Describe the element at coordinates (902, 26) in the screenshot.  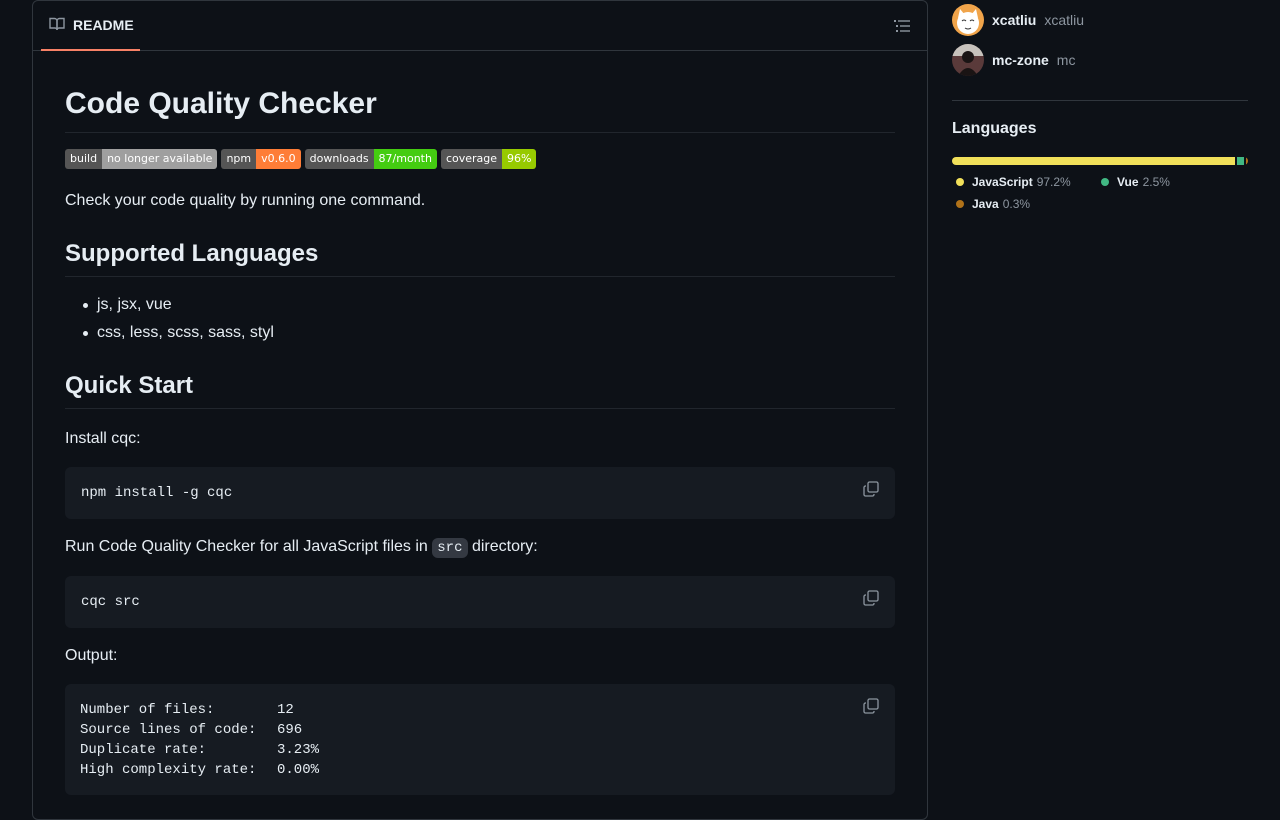
I see `outline-list-icon` at that location.